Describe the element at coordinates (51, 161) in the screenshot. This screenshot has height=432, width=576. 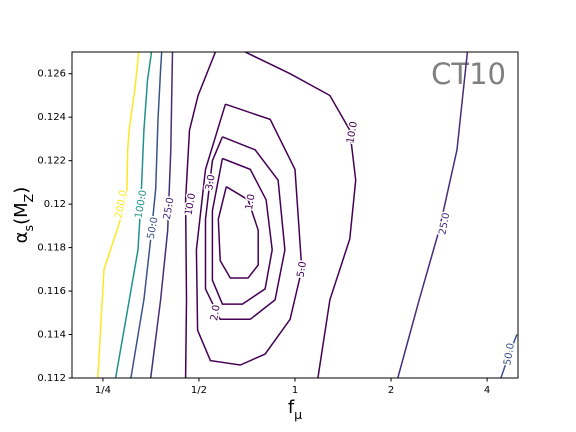
I see `y-tick-label: 0.122` at that location.